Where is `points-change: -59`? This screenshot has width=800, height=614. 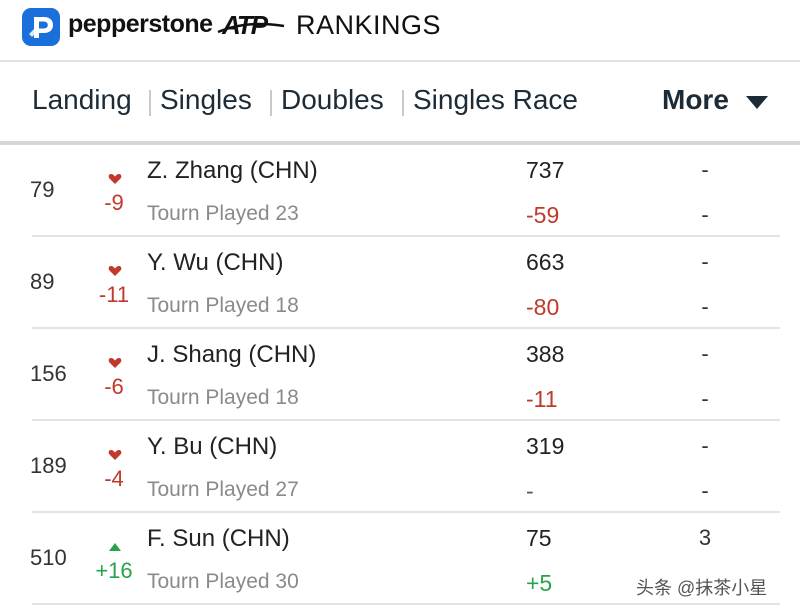
points-change: -59 is located at coordinates (543, 215).